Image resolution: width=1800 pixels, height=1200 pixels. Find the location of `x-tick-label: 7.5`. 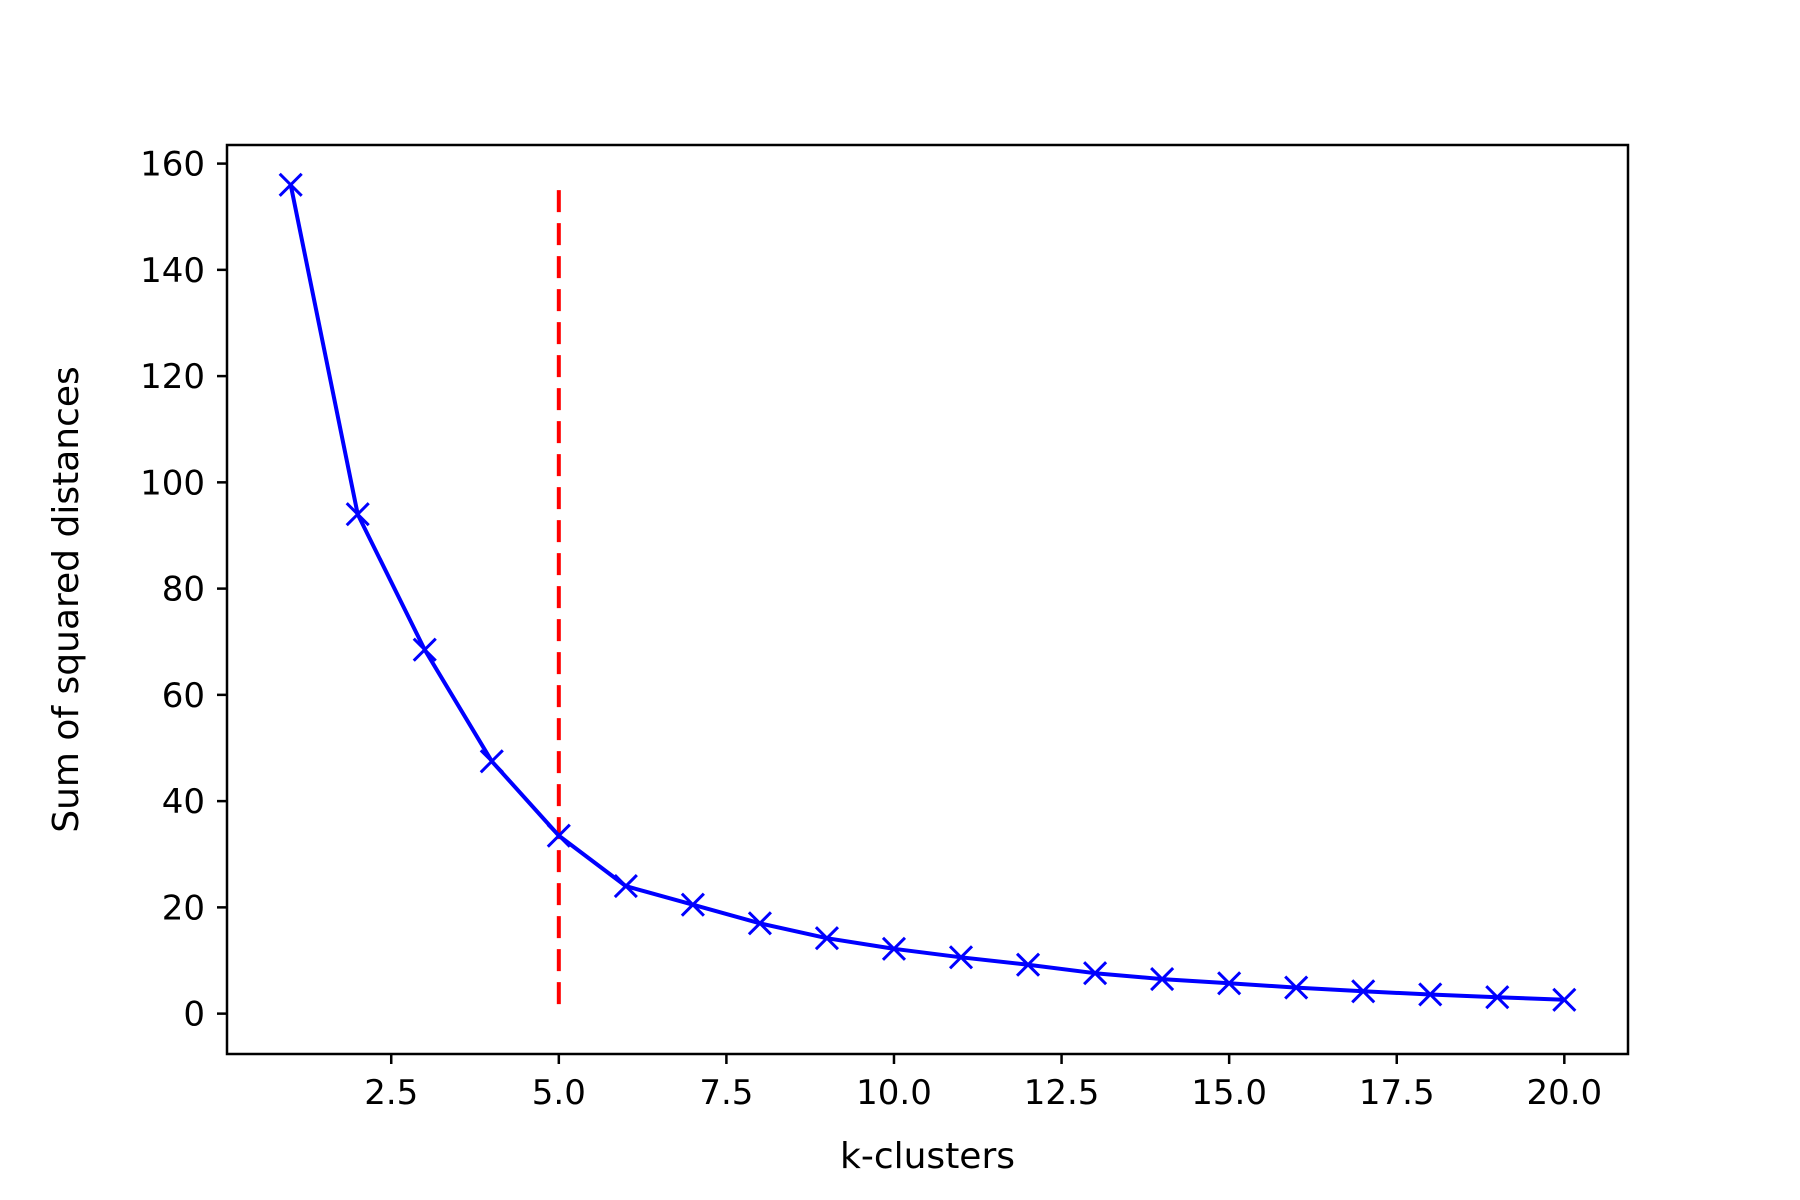

x-tick-label: 7.5 is located at coordinates (726, 1093).